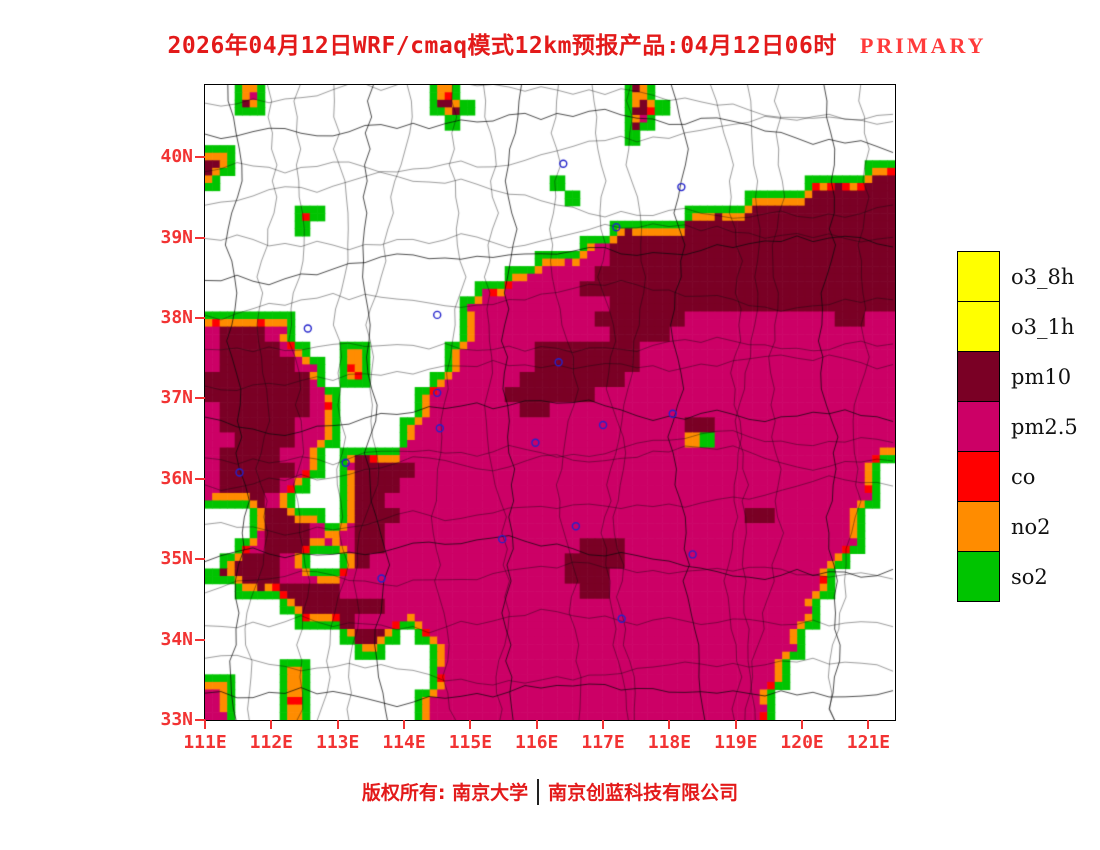  Describe the element at coordinates (978, 476) in the screenshot. I see `legend-swatch-co` at that location.